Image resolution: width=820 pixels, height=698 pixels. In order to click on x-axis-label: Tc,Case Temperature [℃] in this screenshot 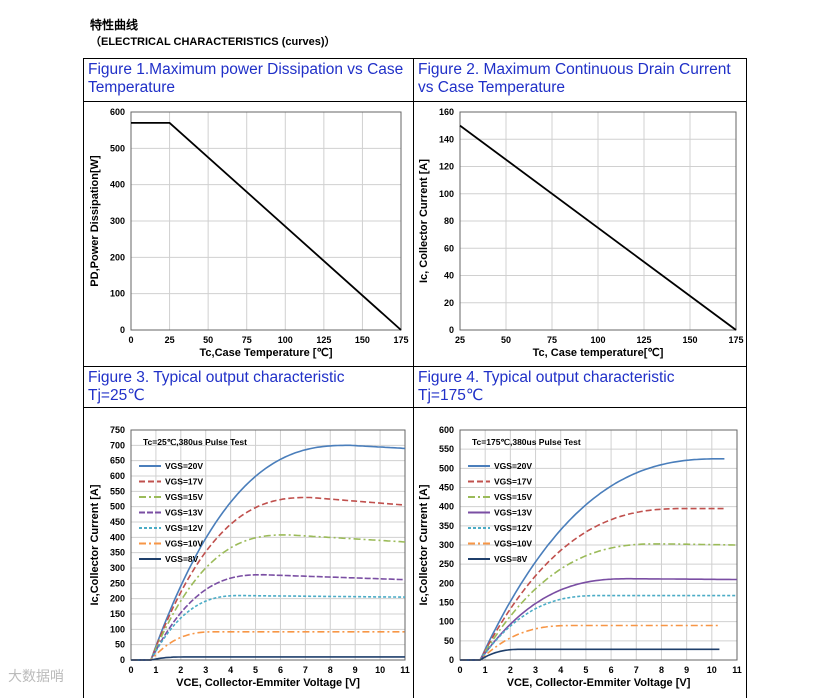, I will do `click(266, 353)`.